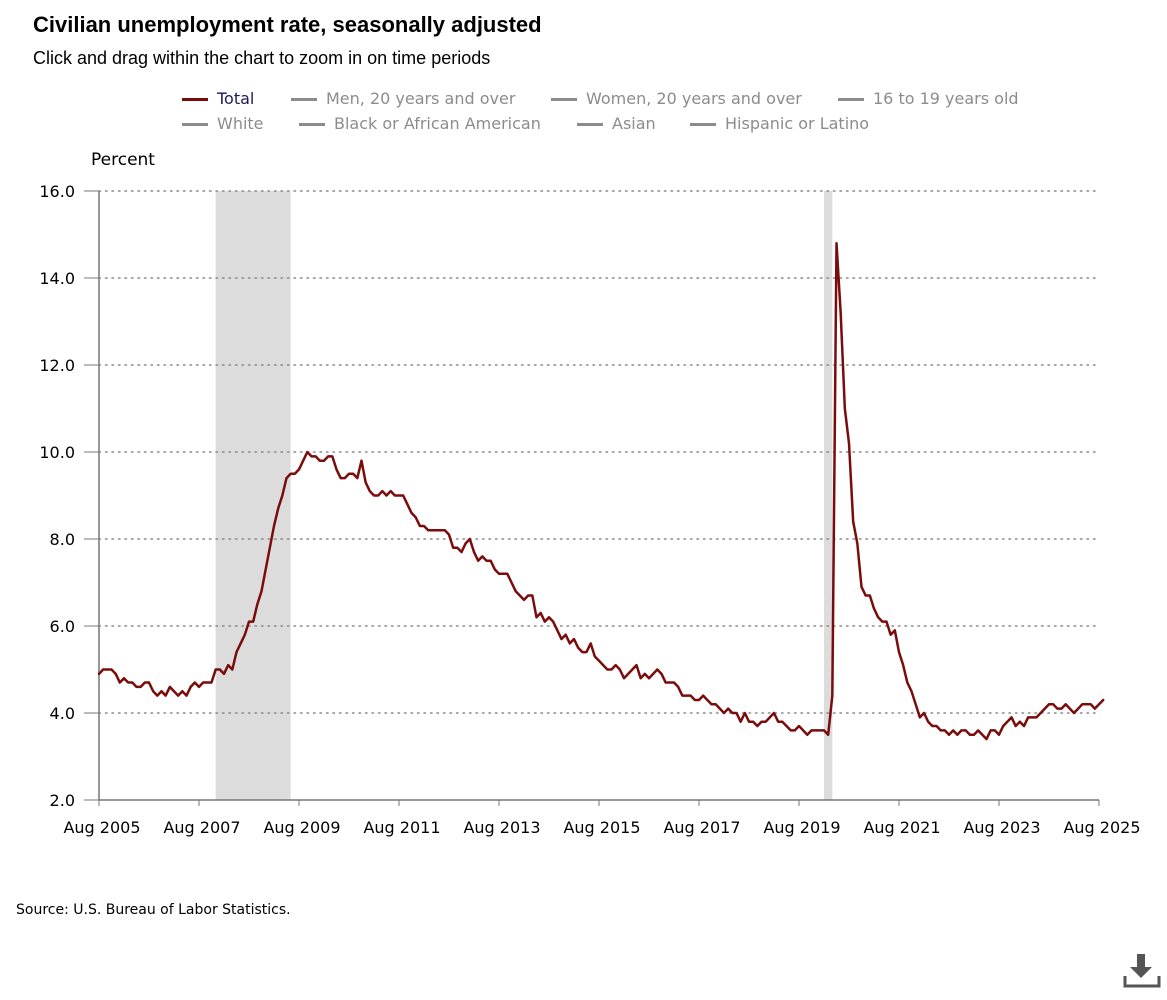 This screenshot has width=1167, height=1000. What do you see at coordinates (153, 910) in the screenshot?
I see `source-note: Source: U.S. Bureau of Labor Statistics.` at bounding box center [153, 910].